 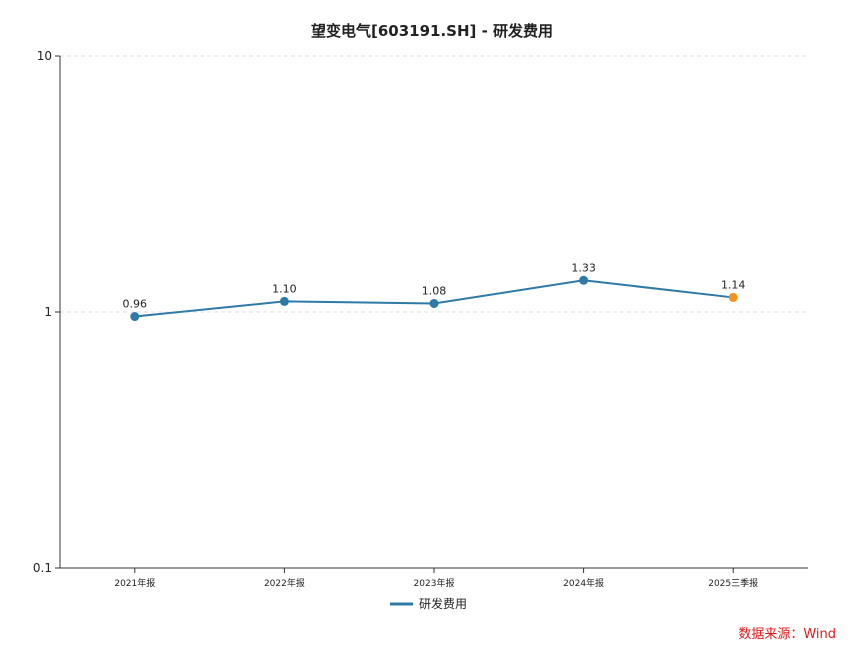 I want to click on x-tick-label: 2023年报, so click(x=434, y=583).